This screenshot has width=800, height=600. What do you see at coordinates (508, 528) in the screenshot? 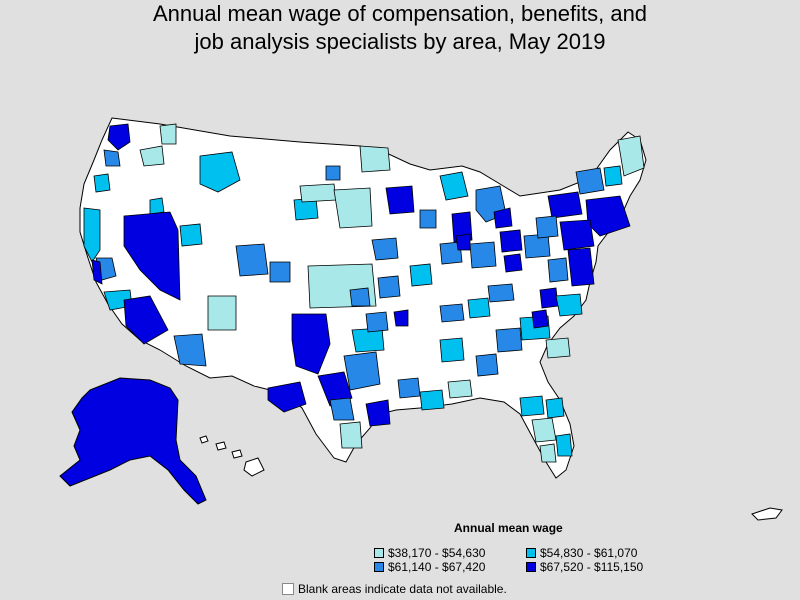
I see `legend-title: Annual mean wage` at bounding box center [508, 528].